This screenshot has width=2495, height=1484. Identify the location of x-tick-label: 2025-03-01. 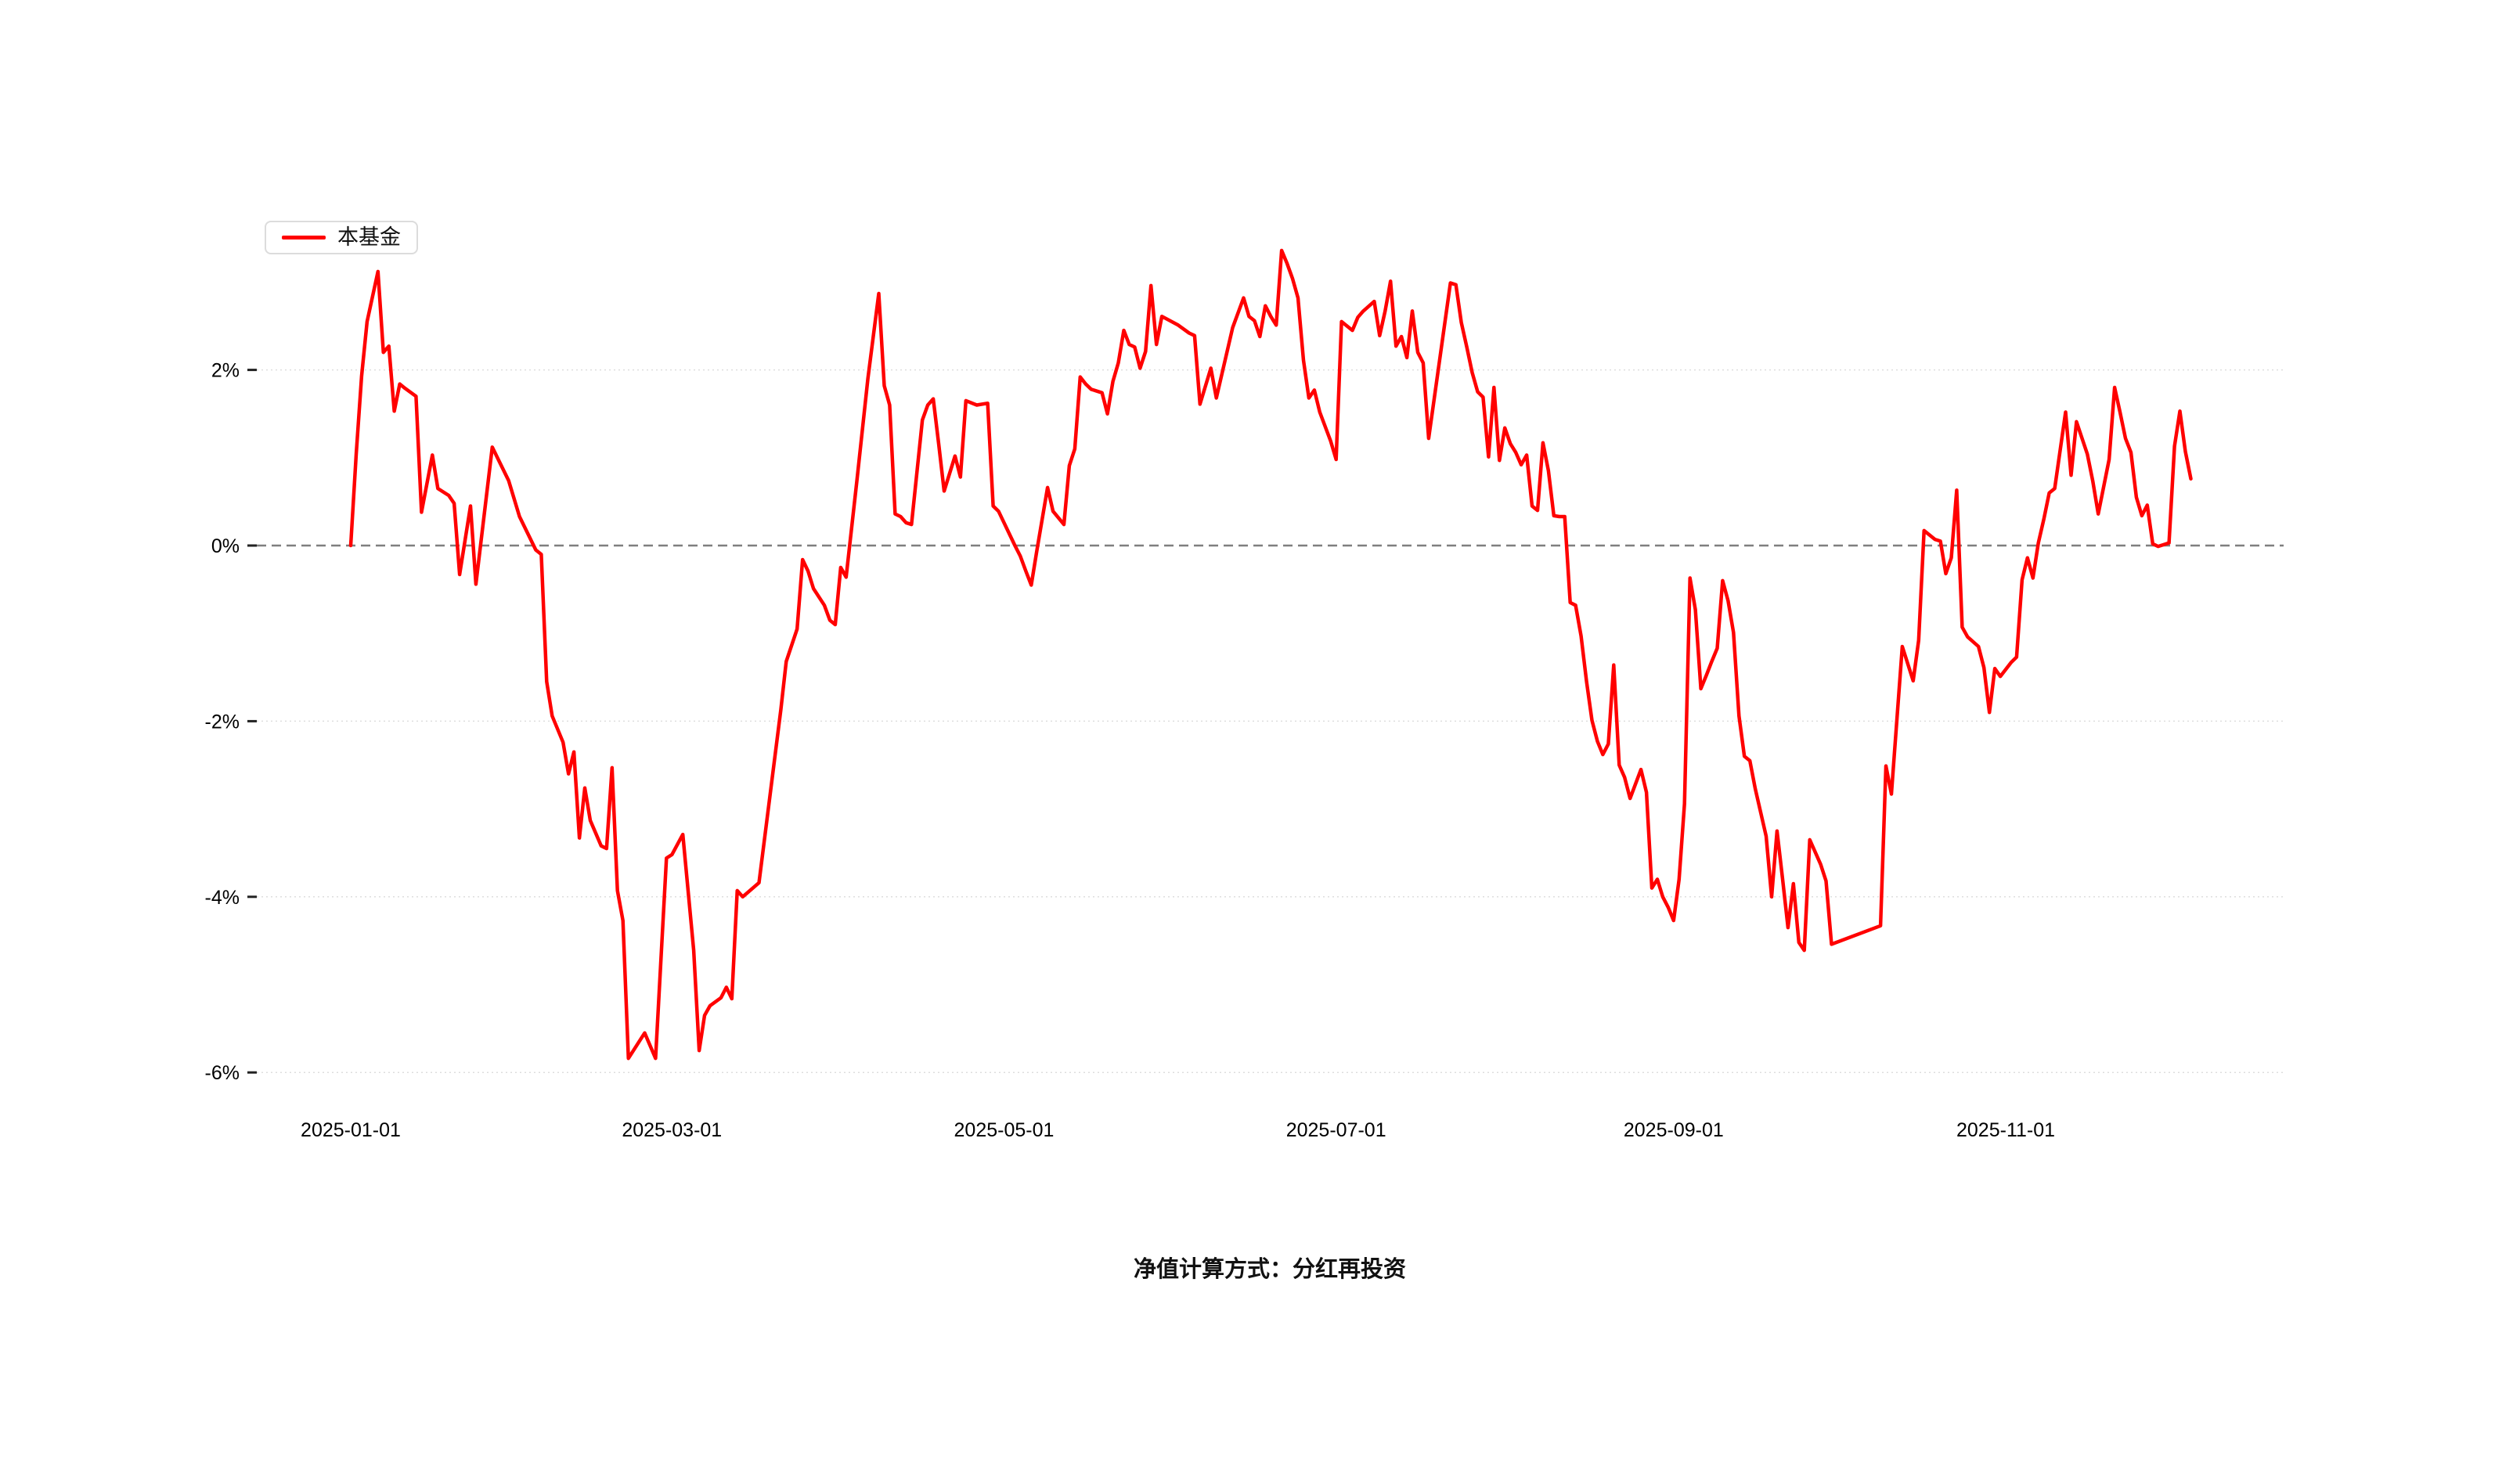
(672, 1130).